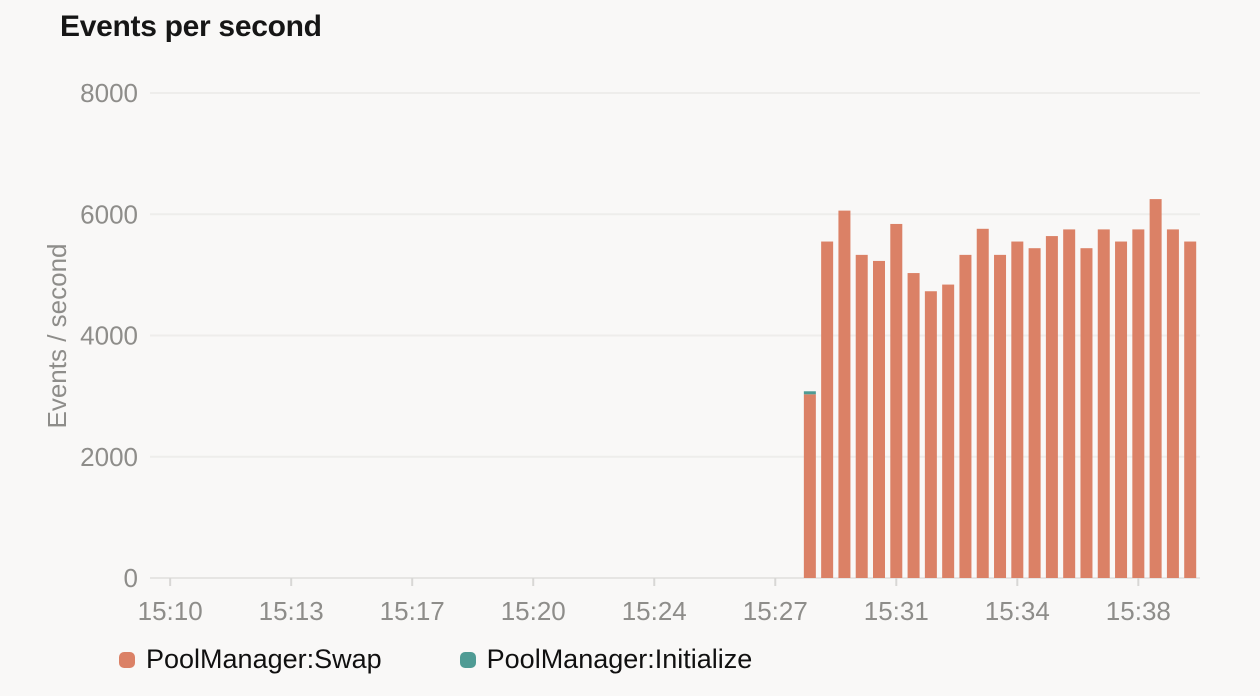 The width and height of the screenshot is (1260, 696). I want to click on swap-series-swatch-icon, so click(127, 659).